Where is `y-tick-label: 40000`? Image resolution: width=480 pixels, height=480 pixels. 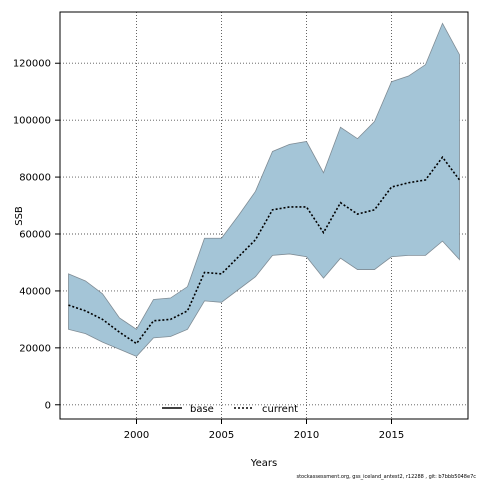
y-tick-label: 40000 is located at coordinates (35, 291).